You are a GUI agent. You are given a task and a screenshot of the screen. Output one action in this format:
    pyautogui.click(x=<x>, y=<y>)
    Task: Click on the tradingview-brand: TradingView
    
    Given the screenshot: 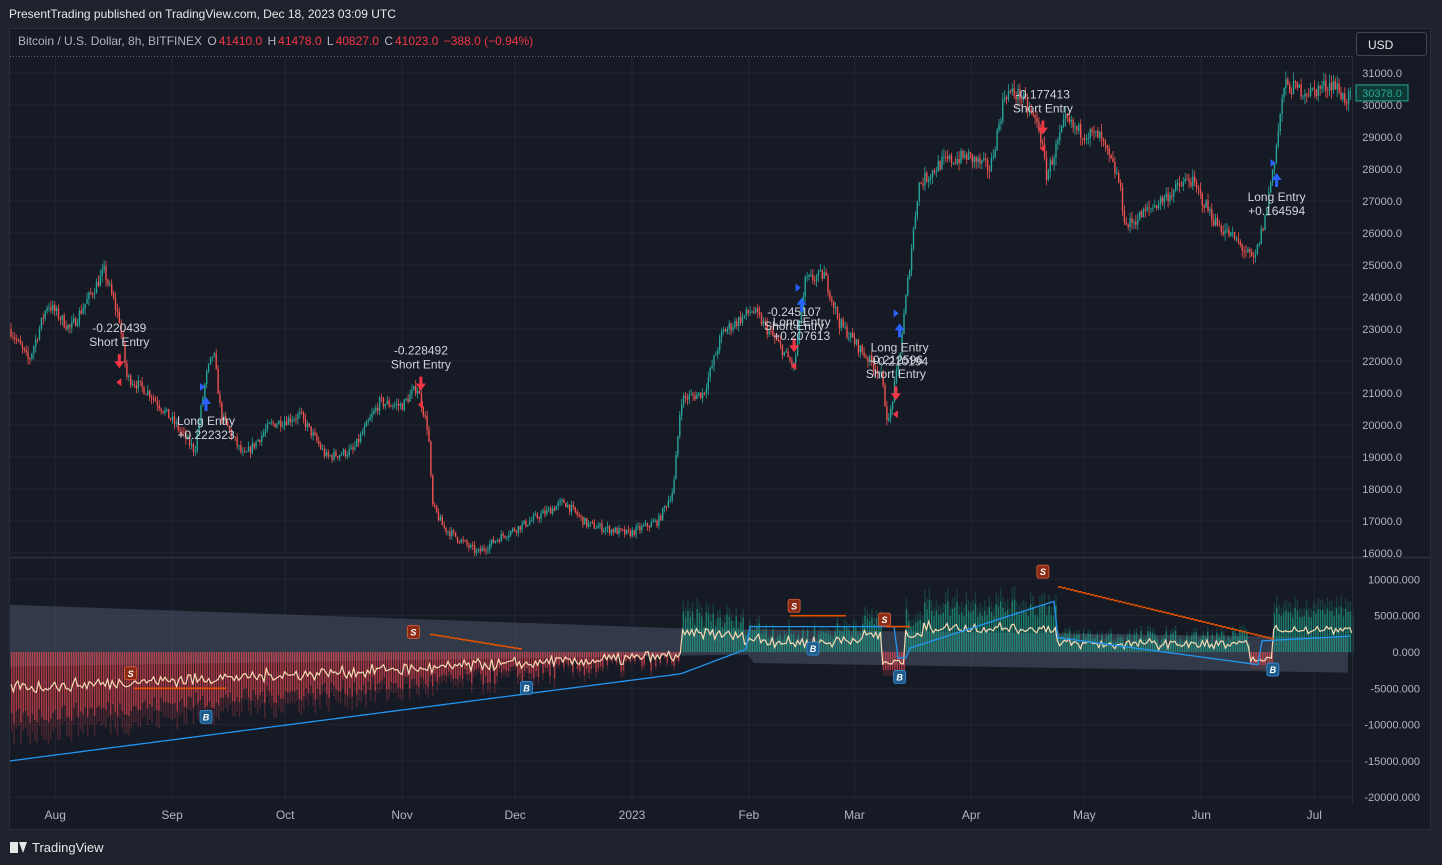 What is the action you would take?
    pyautogui.click(x=57, y=847)
    